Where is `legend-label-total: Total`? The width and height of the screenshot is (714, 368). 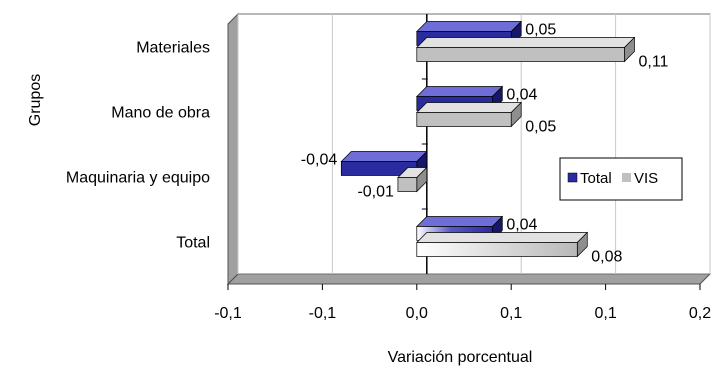 legend-label-total: Total is located at coordinates (596, 178).